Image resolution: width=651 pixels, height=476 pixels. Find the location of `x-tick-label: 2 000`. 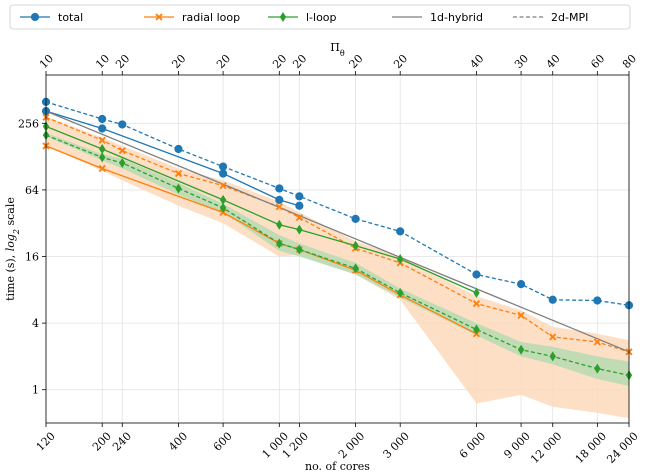

x-tick-label: 2 000 is located at coordinates (351, 445).